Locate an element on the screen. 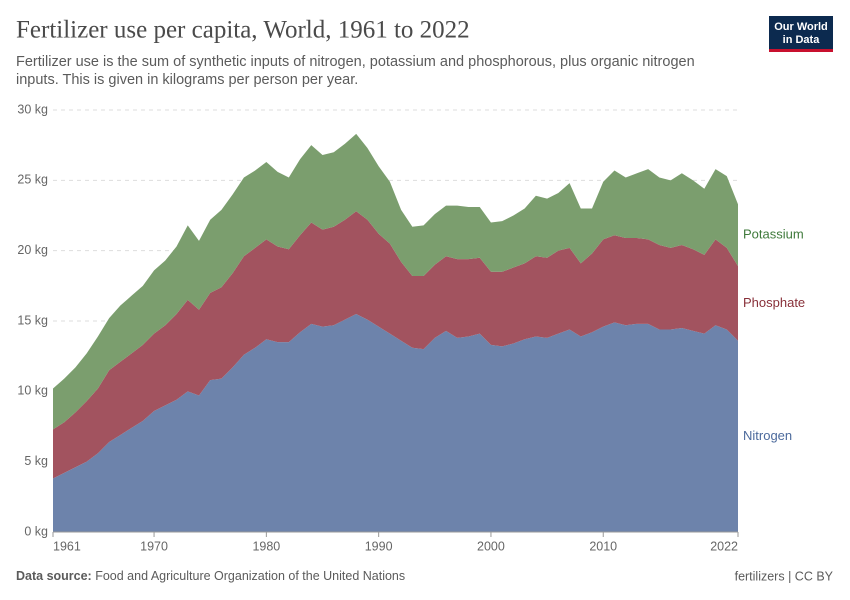  x-tick-label: 1970 is located at coordinates (154, 546).